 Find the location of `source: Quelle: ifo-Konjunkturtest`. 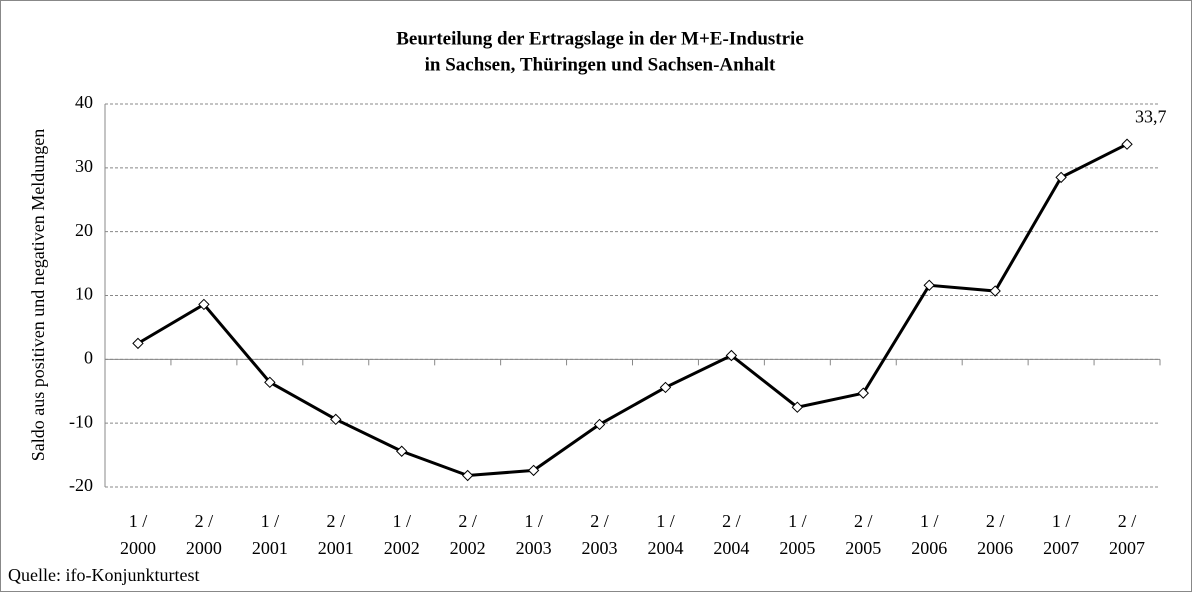

source: Quelle: ifo-Konjunkturtest is located at coordinates (103, 575).